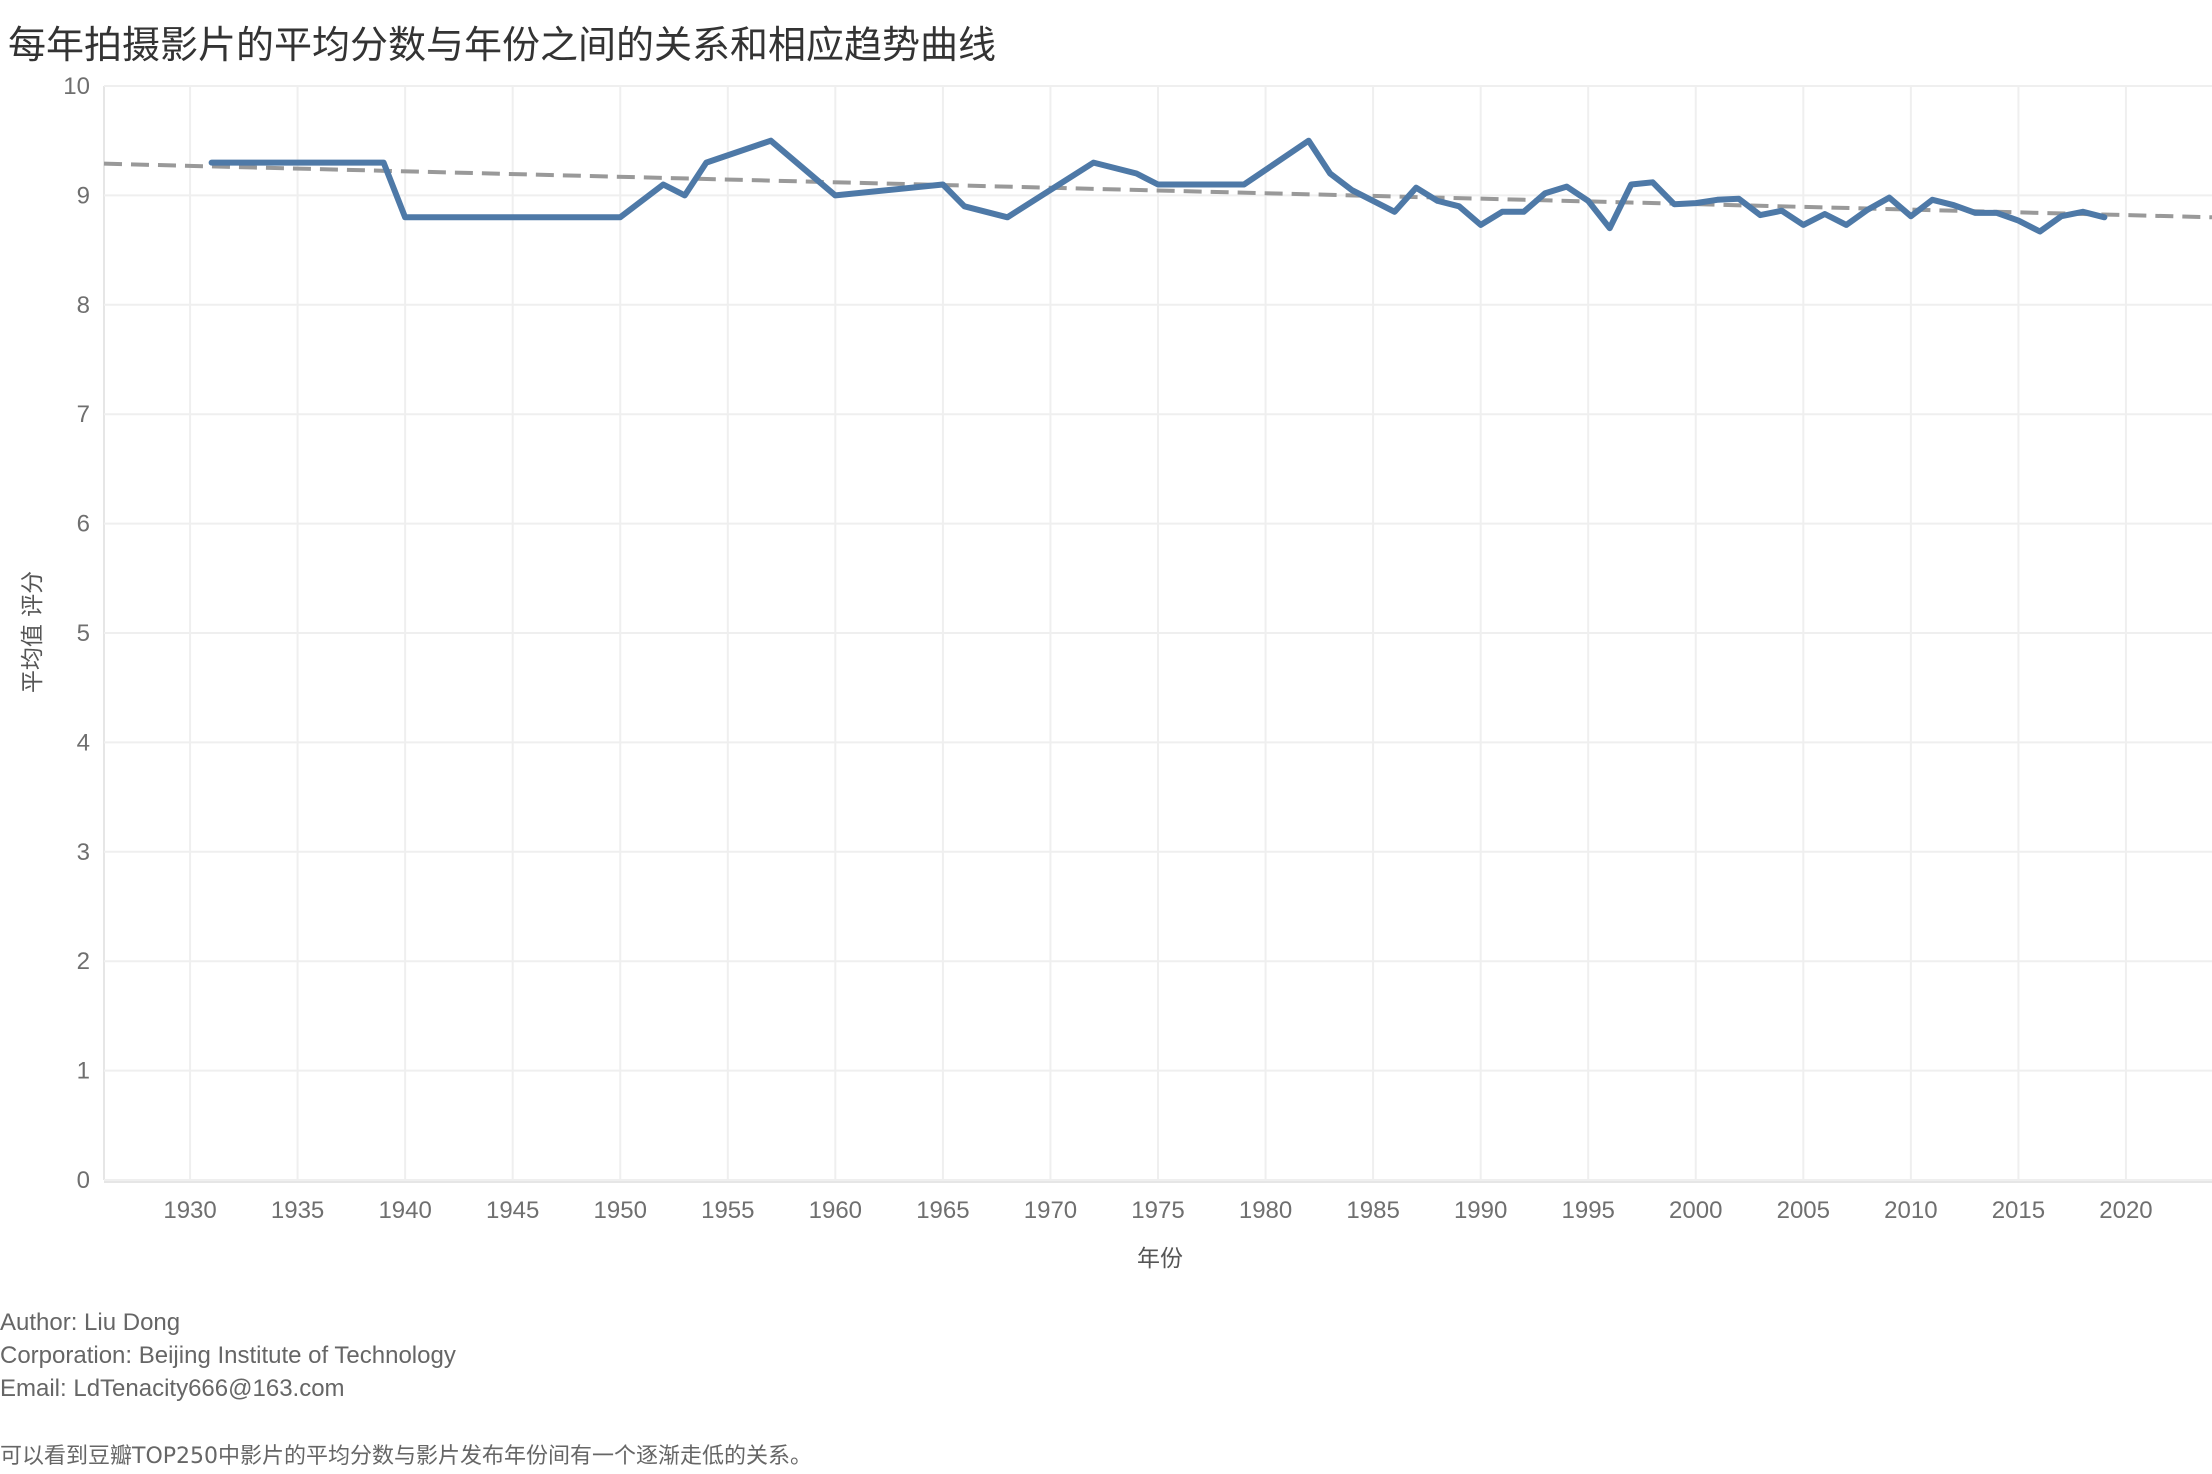 Image resolution: width=2212 pixels, height=1474 pixels. What do you see at coordinates (1480, 1210) in the screenshot?
I see `x-tick-label: 1990` at bounding box center [1480, 1210].